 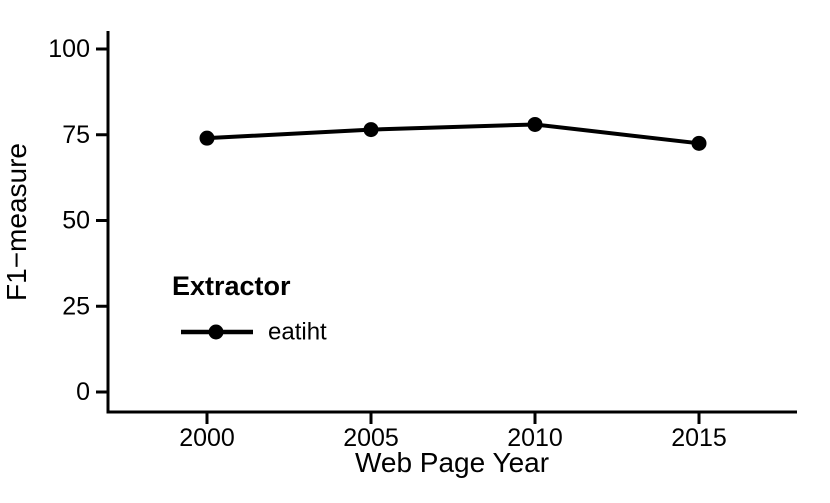 What do you see at coordinates (699, 438) in the screenshot?
I see `x-tick-label: 2015` at bounding box center [699, 438].